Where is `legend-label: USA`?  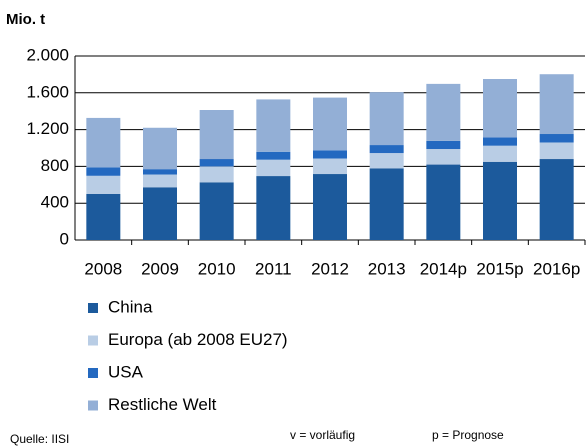
legend-label: USA is located at coordinates (126, 371).